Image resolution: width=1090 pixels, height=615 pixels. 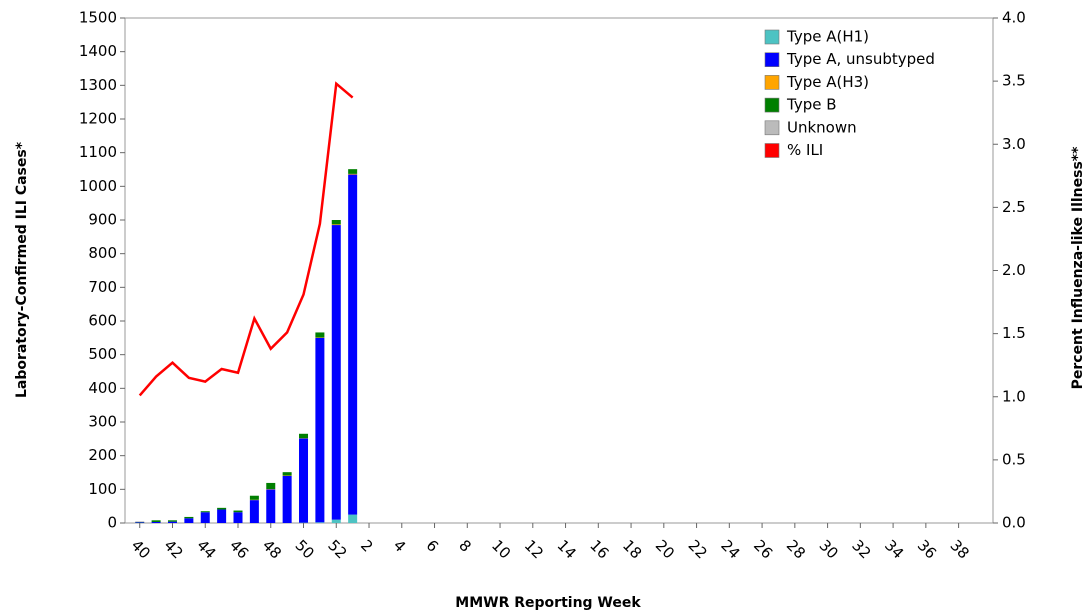 I want to click on y2-axis-title: Percent Influenza-like Illness**, so click(x=1078, y=268).